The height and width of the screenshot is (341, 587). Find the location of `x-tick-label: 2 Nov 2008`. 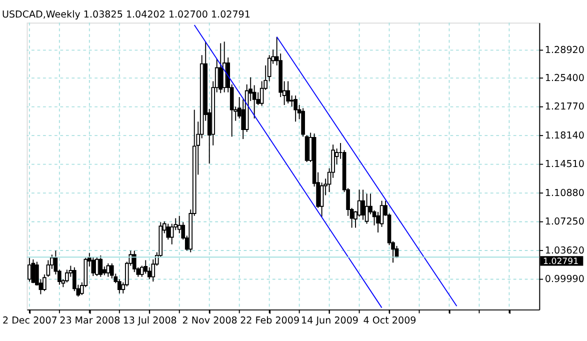

x-tick-label: 2 Nov 2008 is located at coordinates (210, 320).